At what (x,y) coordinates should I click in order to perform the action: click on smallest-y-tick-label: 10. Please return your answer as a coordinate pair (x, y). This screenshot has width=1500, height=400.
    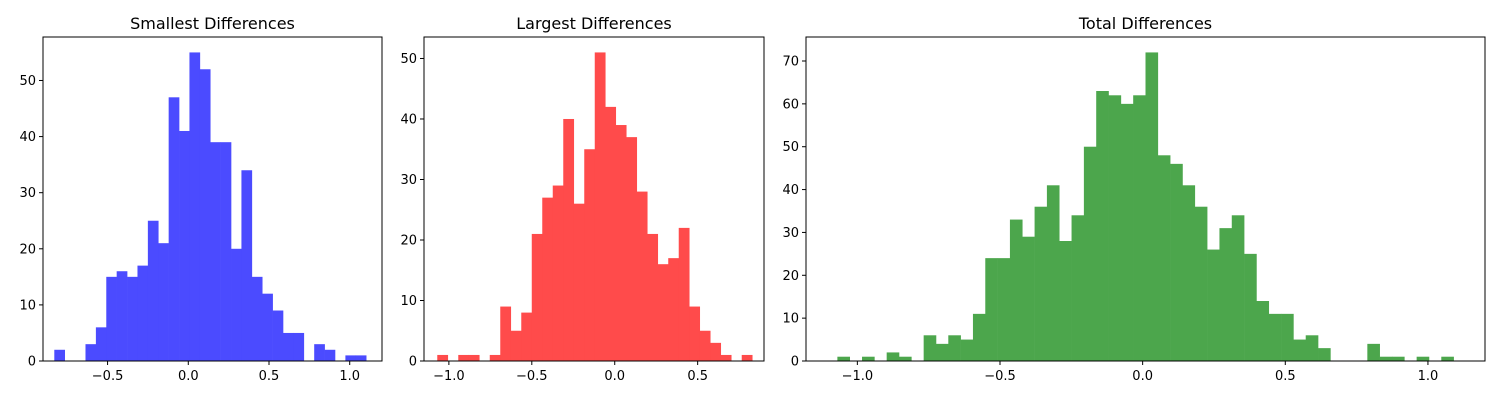
    Looking at the image, I should click on (27, 305).